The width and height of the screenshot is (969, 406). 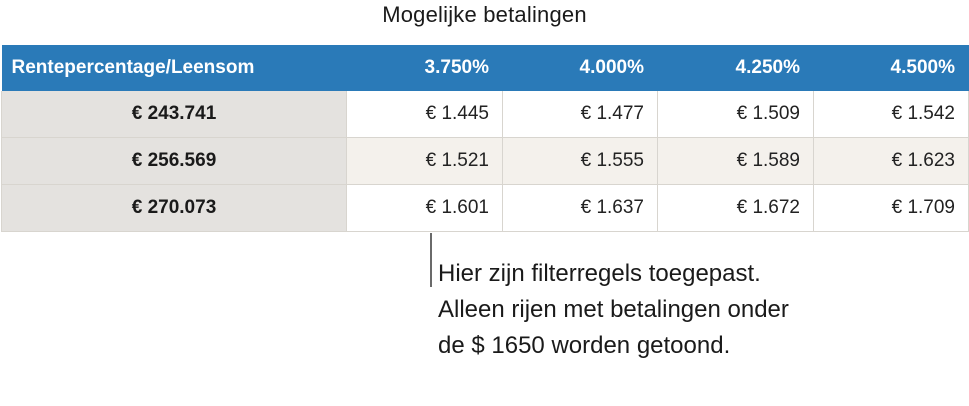 I want to click on column-header: 3.750%, so click(x=424, y=68).